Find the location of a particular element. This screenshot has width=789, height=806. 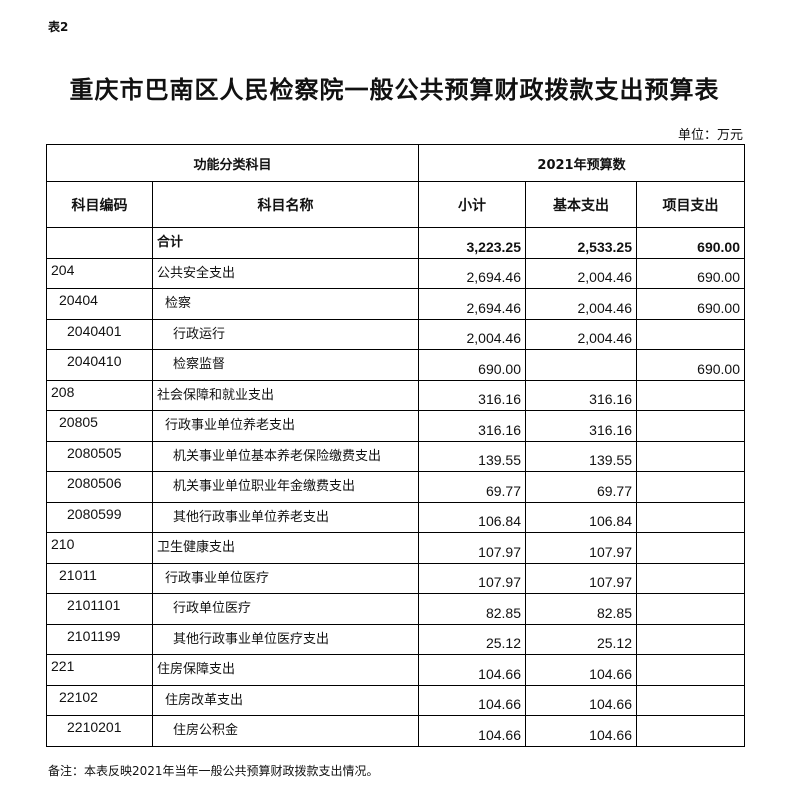

header-project: 项目支出 is located at coordinates (690, 204).